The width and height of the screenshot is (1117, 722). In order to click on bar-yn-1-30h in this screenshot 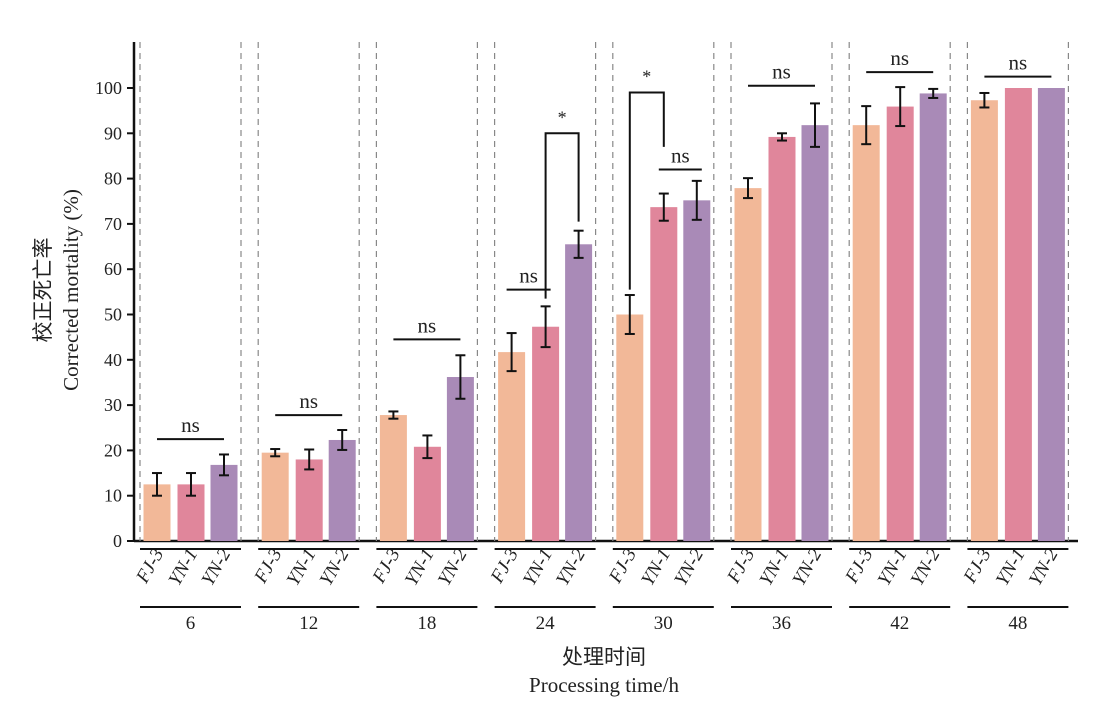, I will do `click(664, 374)`.